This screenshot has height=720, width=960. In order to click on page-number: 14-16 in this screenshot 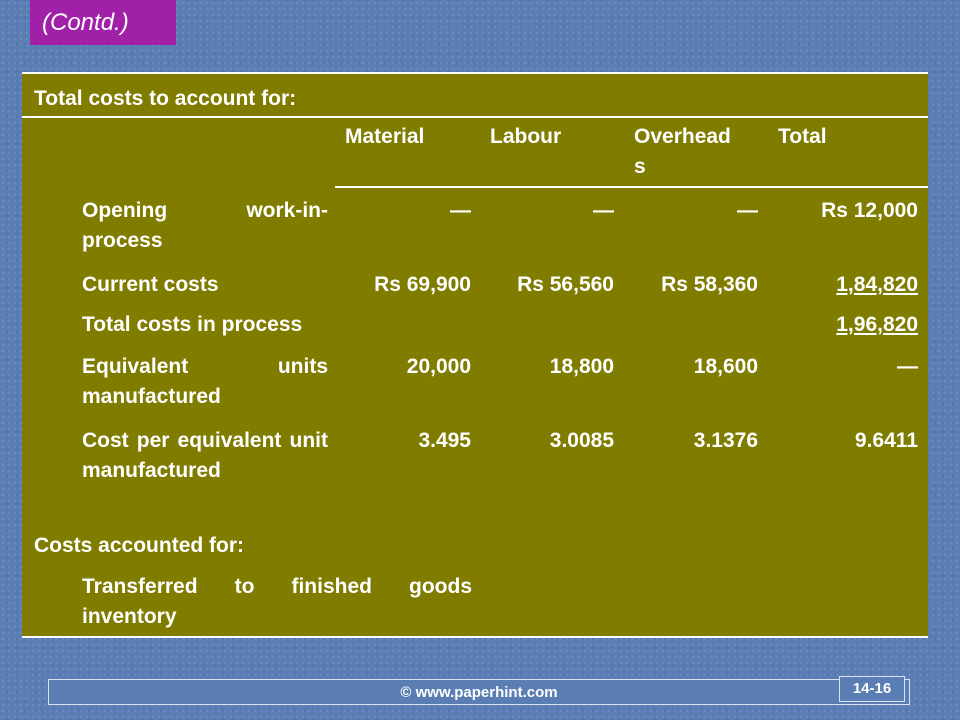, I will do `click(872, 689)`.